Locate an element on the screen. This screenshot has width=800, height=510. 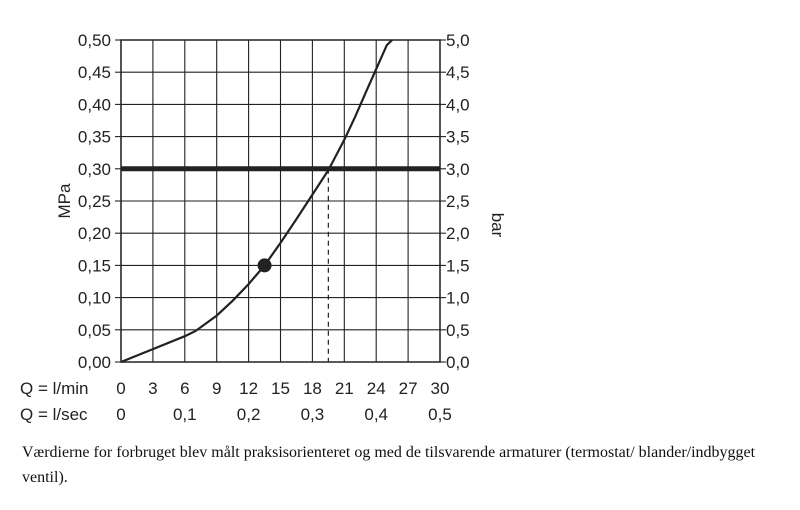
y-tick-label-left: 0,35 is located at coordinates (94, 137).